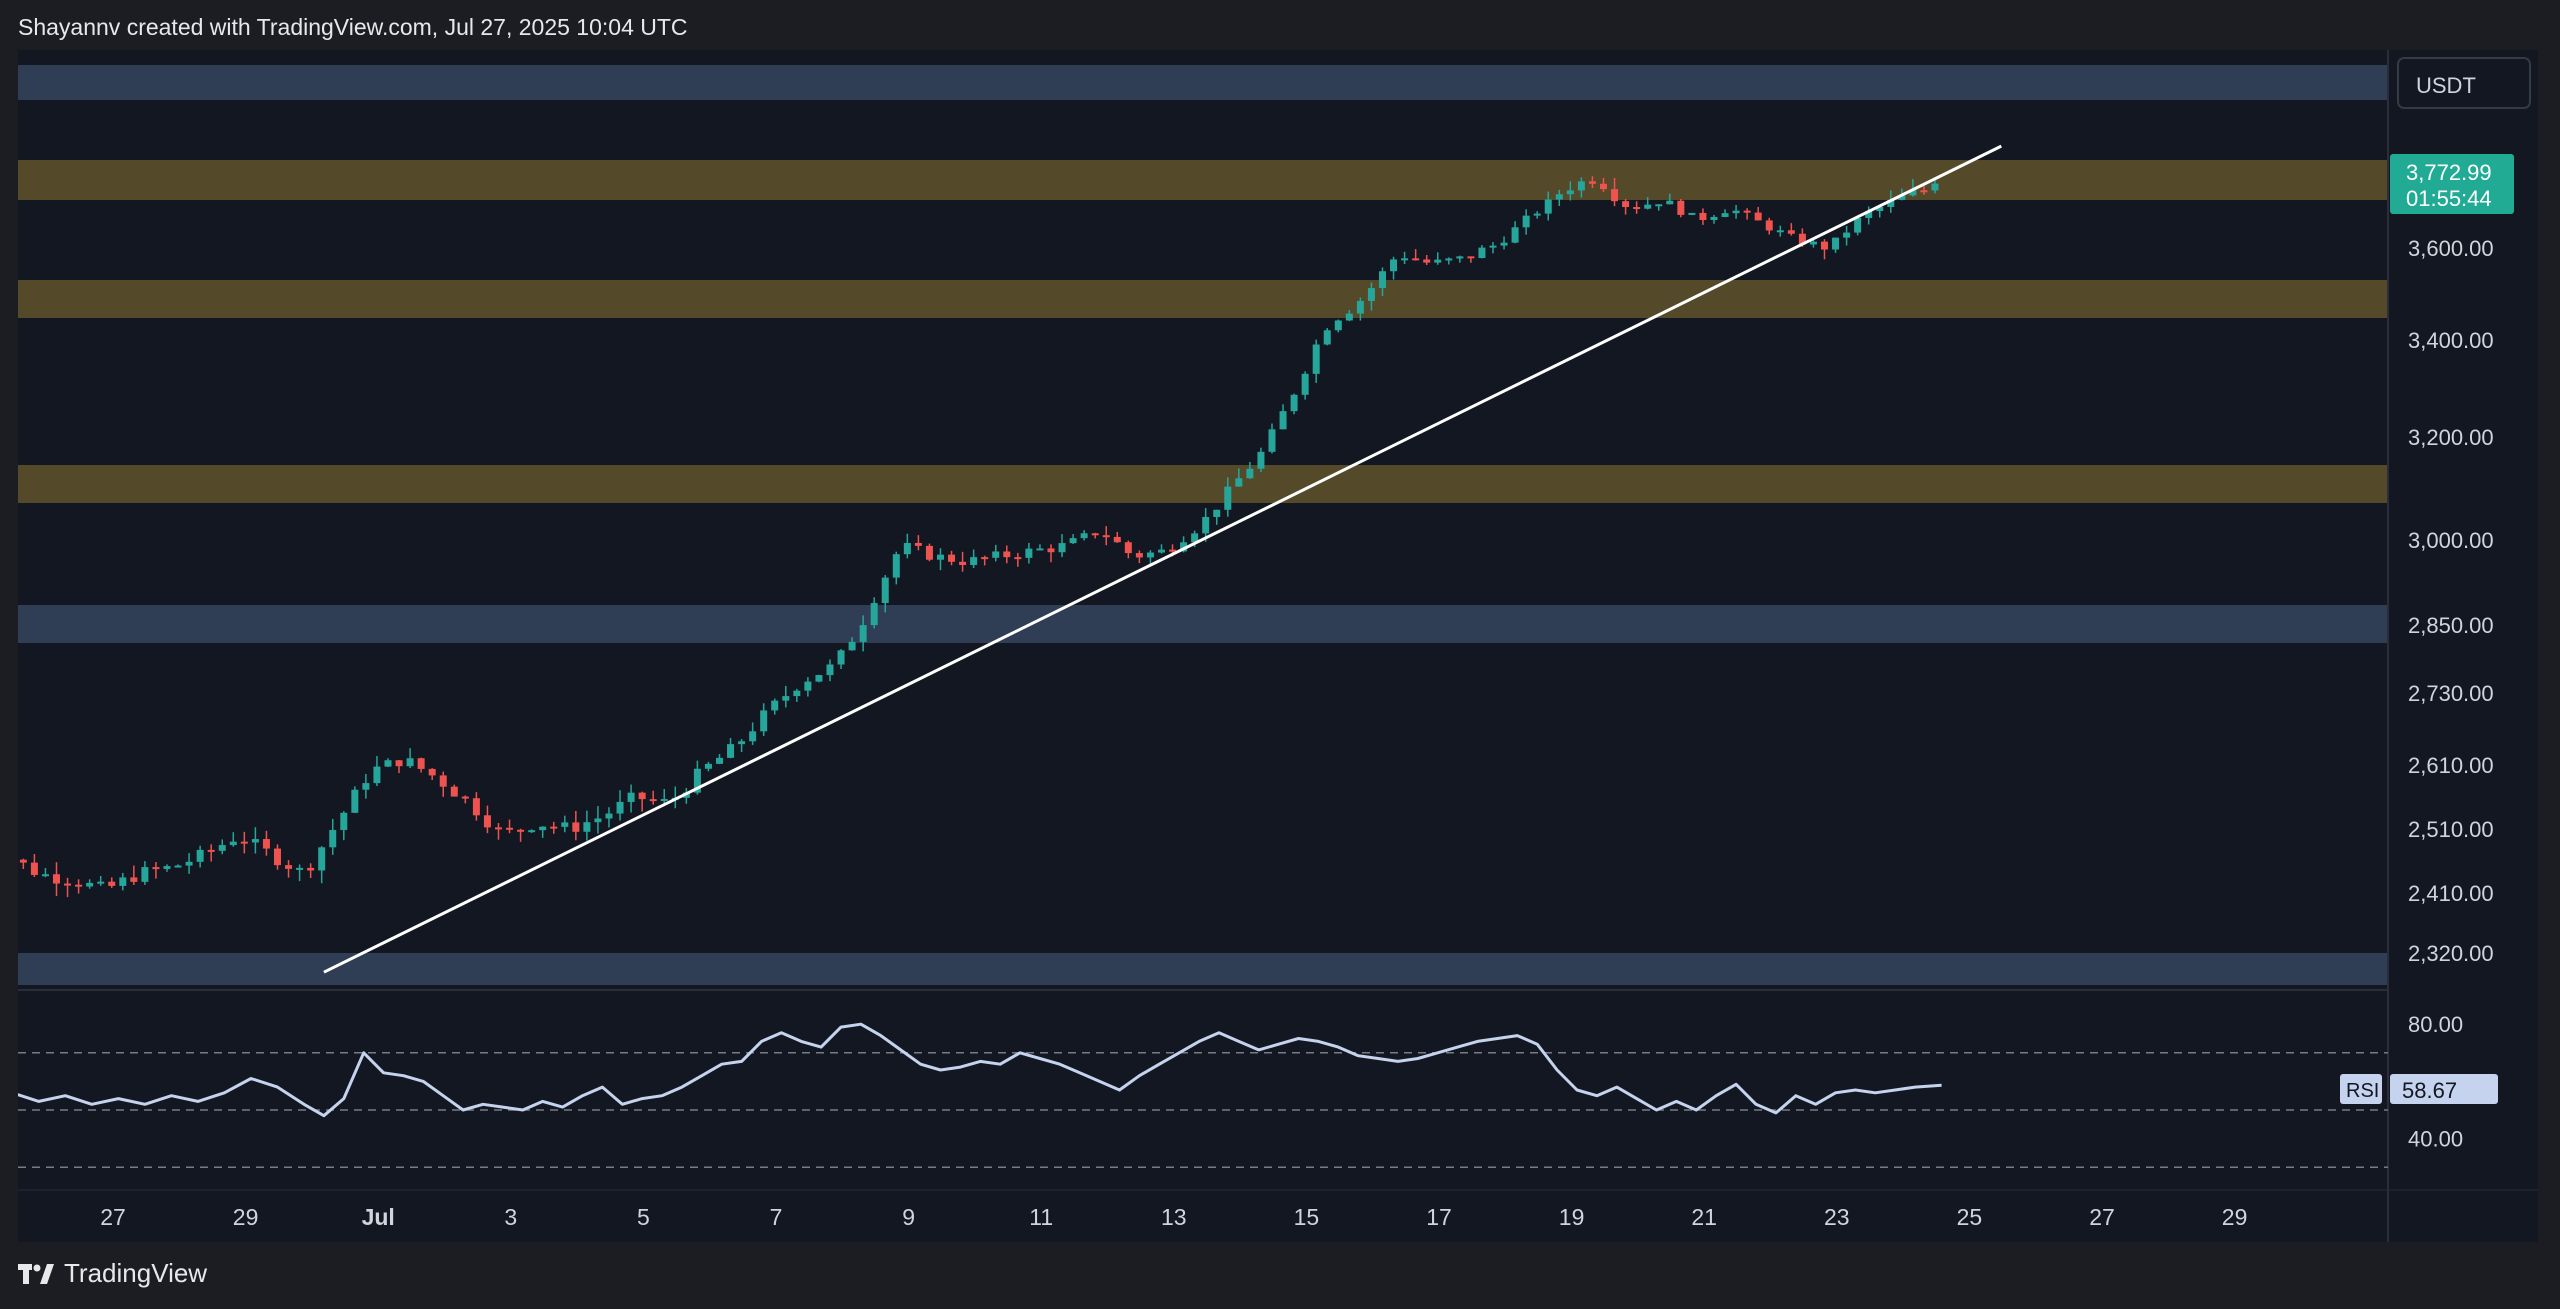  I want to click on rsi-tick-label: 80.00, so click(2435, 1024).